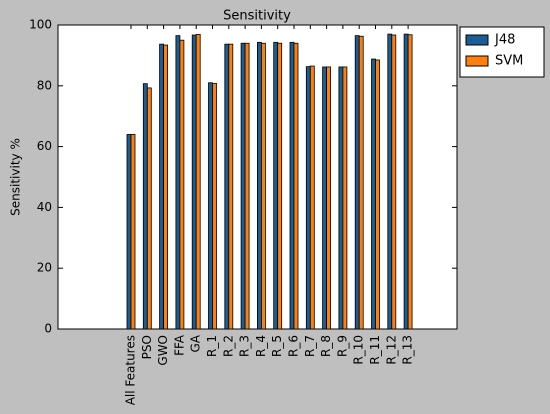 This screenshot has height=414, width=550. What do you see at coordinates (16, 177) in the screenshot?
I see `y-axis-label: Sensitivity %` at bounding box center [16, 177].